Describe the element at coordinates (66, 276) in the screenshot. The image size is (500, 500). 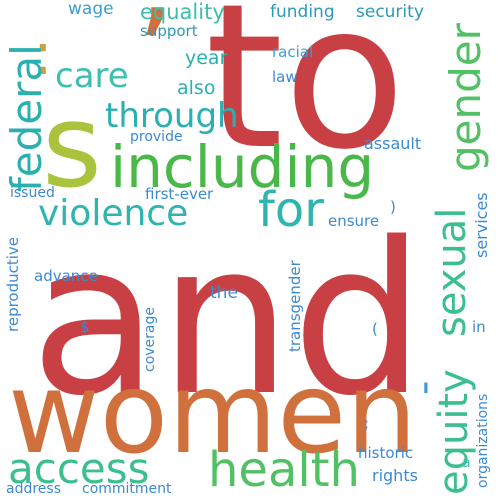
I see `word-advance: advance` at that location.